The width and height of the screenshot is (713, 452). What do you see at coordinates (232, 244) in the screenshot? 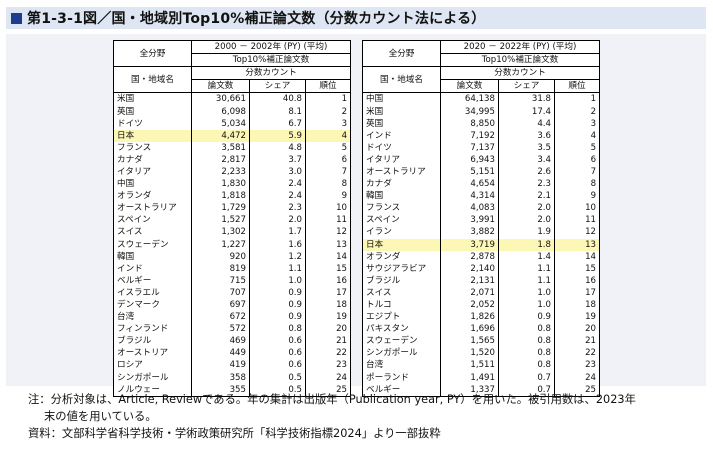
I see `table-row: スウェーデン 1,227 1.6 13` at bounding box center [232, 244].